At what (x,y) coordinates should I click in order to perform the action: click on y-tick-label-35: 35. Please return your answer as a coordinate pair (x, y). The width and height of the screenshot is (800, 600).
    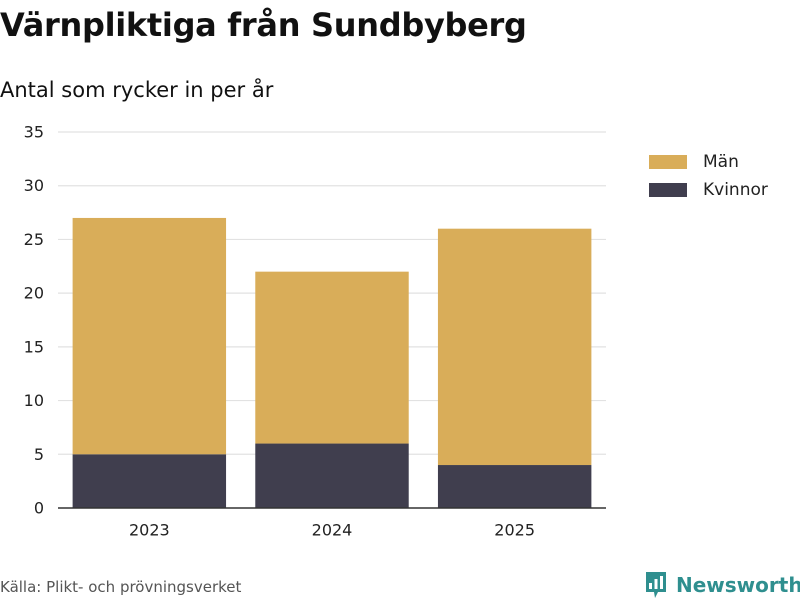
    Looking at the image, I should click on (34, 132).